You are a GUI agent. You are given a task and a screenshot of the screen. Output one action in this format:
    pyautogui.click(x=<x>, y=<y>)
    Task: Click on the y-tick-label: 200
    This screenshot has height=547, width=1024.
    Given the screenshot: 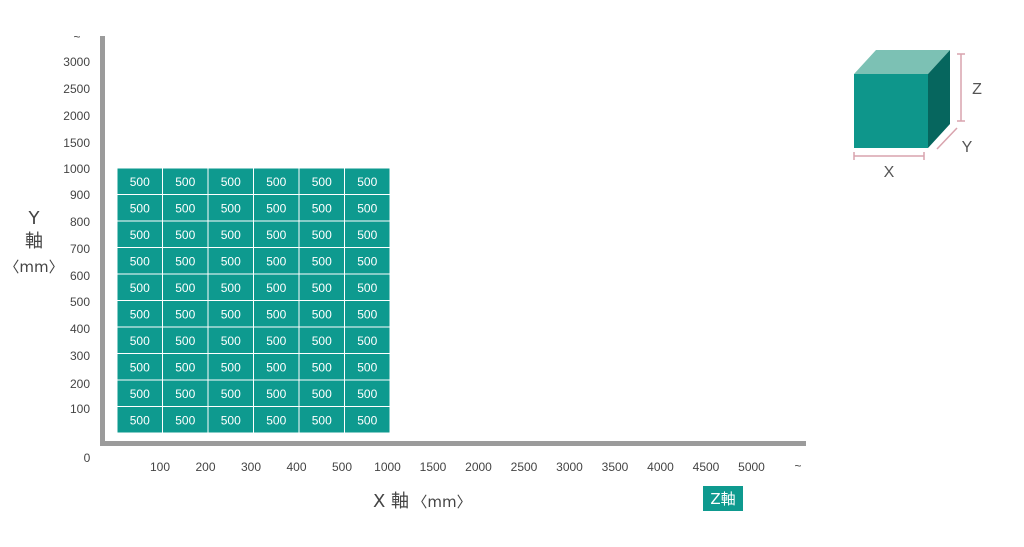 What is the action you would take?
    pyautogui.click(x=80, y=384)
    